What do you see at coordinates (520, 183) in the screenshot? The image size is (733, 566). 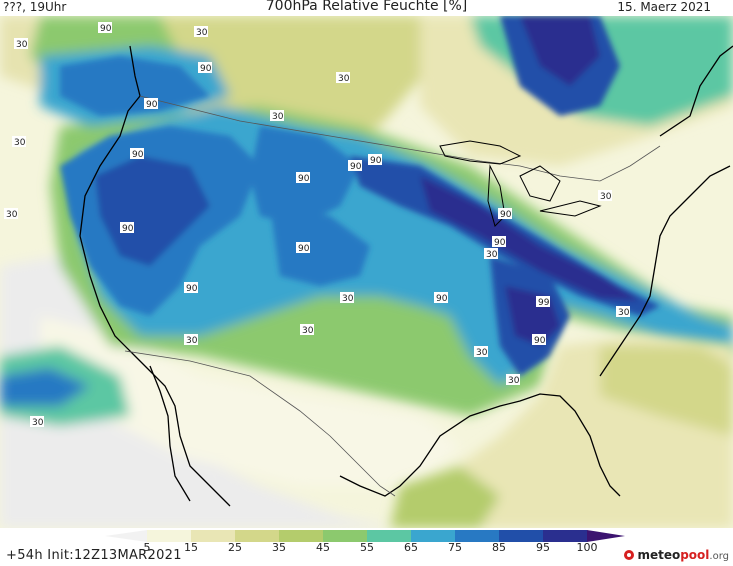 I see `great-lakes` at bounding box center [520, 183].